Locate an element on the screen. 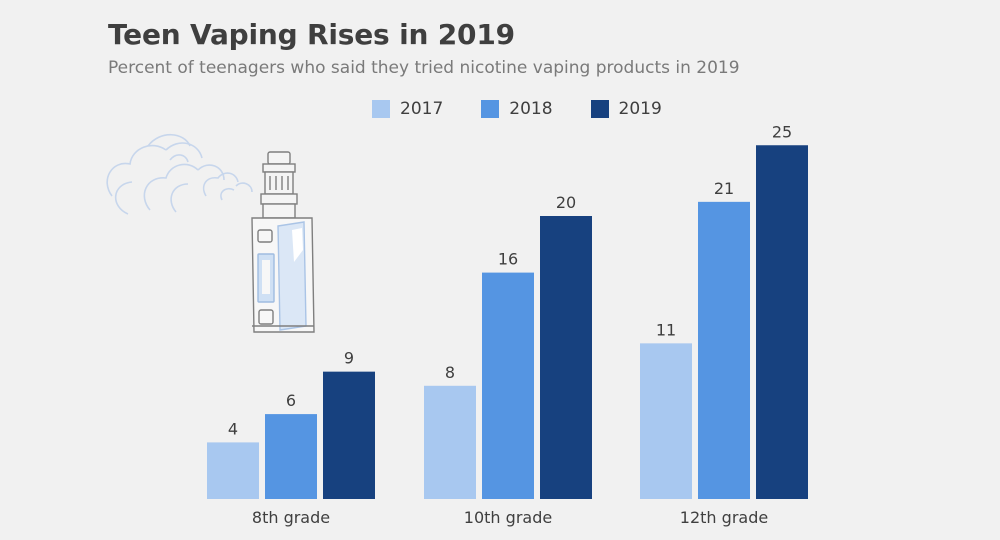 This screenshot has width=1000, height=540. legend-swatch-2019 is located at coordinates (599, 109).